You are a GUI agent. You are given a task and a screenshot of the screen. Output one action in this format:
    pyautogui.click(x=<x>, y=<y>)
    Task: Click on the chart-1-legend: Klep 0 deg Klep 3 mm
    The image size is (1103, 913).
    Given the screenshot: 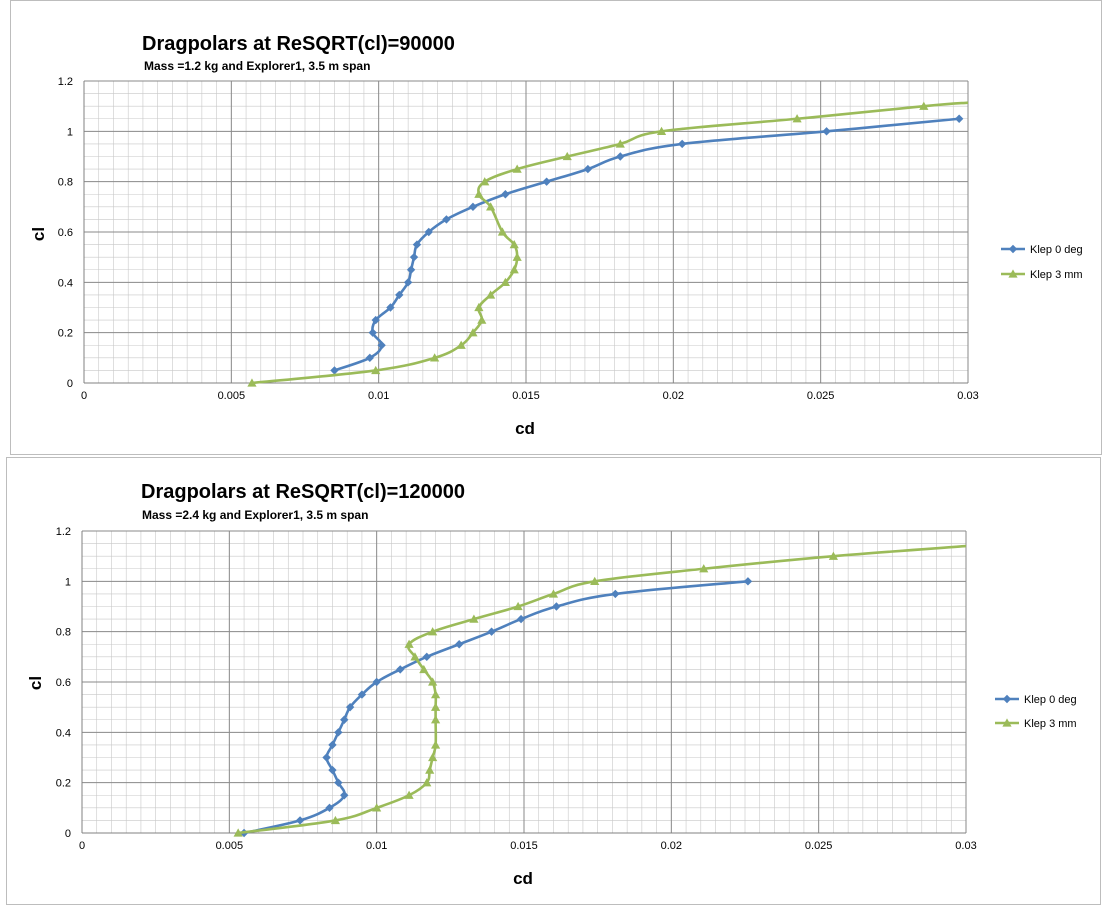 What is the action you would take?
    pyautogui.click(x=1042, y=262)
    